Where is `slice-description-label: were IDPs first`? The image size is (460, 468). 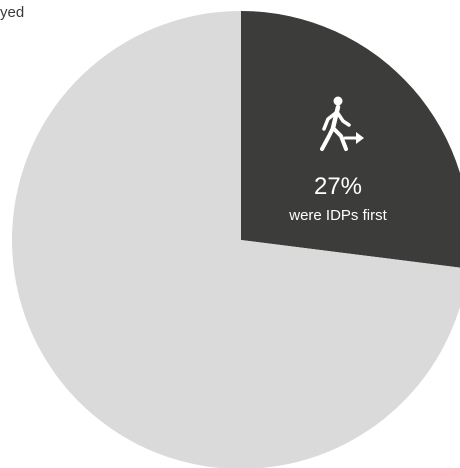
slice-description-label: were IDPs first is located at coordinates (337, 215).